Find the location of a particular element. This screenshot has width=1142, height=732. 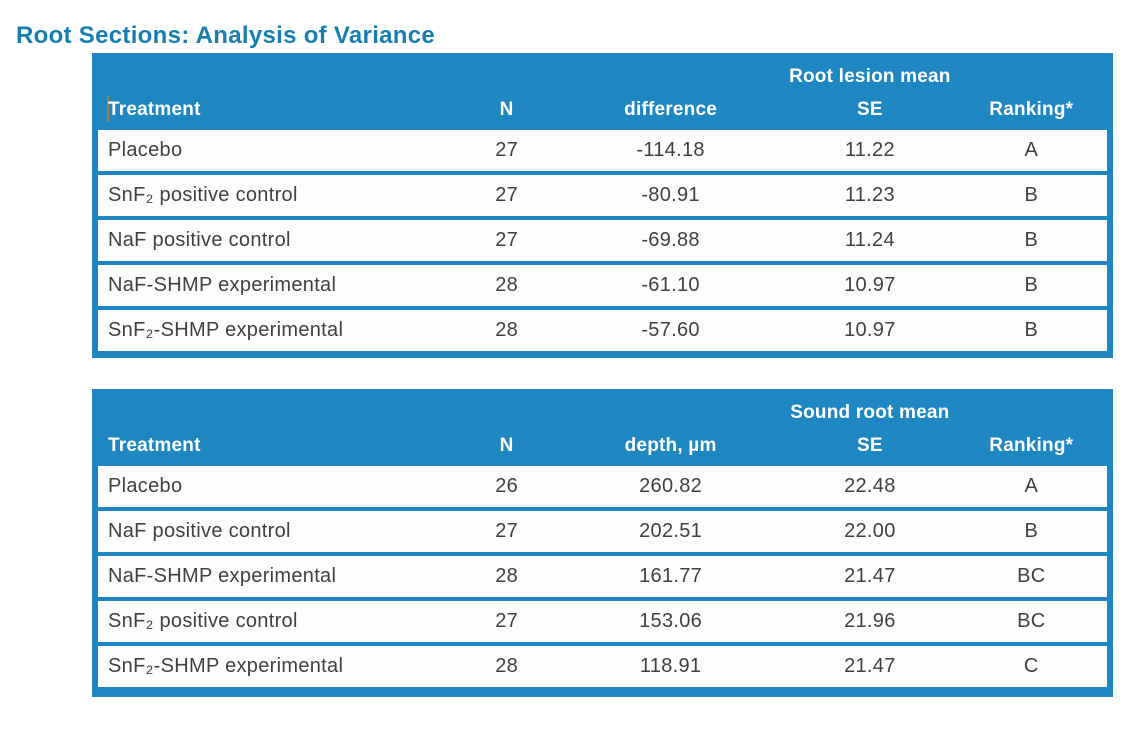

text-cursor-artifact is located at coordinates (108, 109).